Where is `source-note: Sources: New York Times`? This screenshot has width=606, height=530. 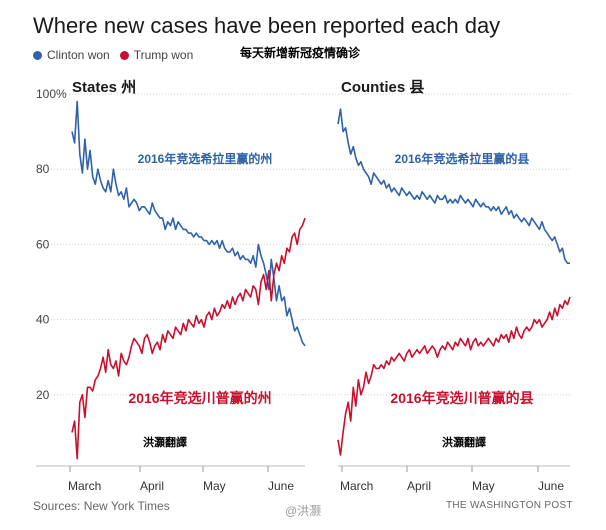
source-note: Sources: New York Times is located at coordinates (101, 506).